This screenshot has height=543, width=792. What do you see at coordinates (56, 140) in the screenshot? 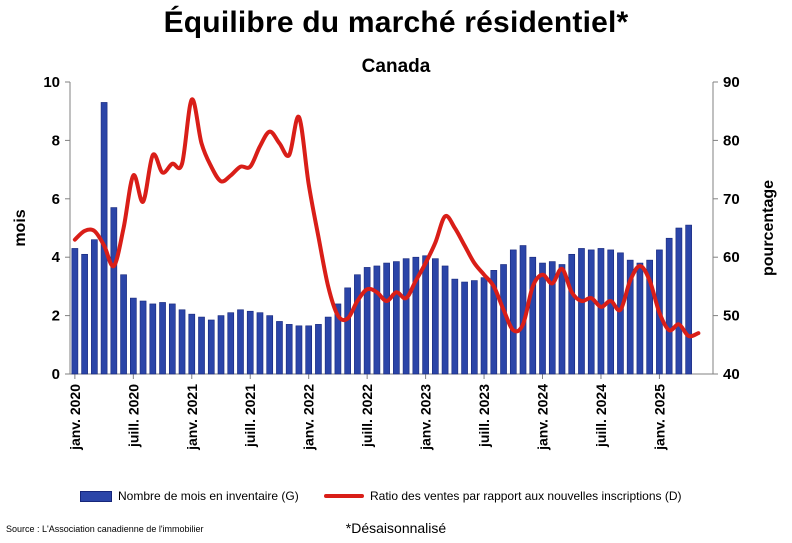
I see `y-tick-left-label: 8` at bounding box center [56, 140].